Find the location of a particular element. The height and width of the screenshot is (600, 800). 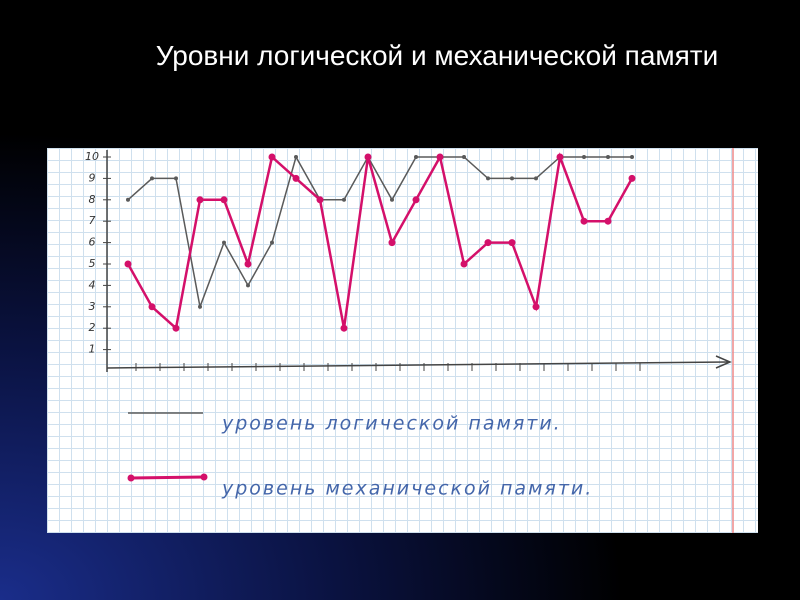

y-tick-label: 4 is located at coordinates (92, 284).